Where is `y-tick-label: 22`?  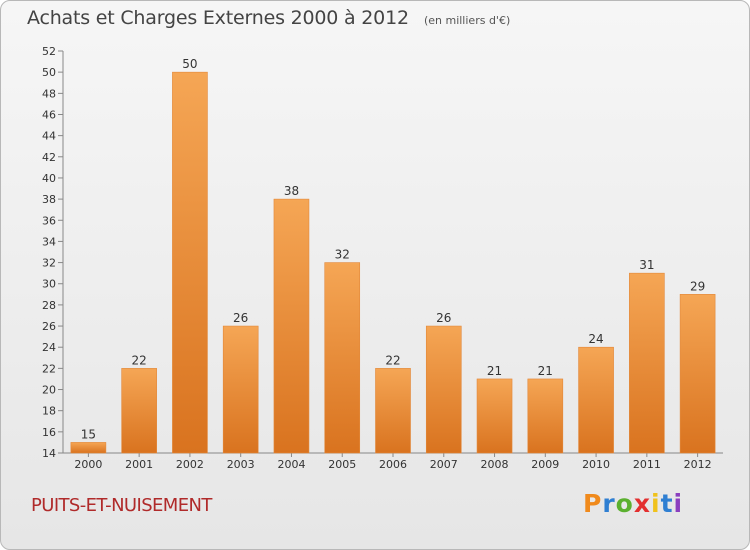
y-tick-label: 22 is located at coordinates (49, 368).